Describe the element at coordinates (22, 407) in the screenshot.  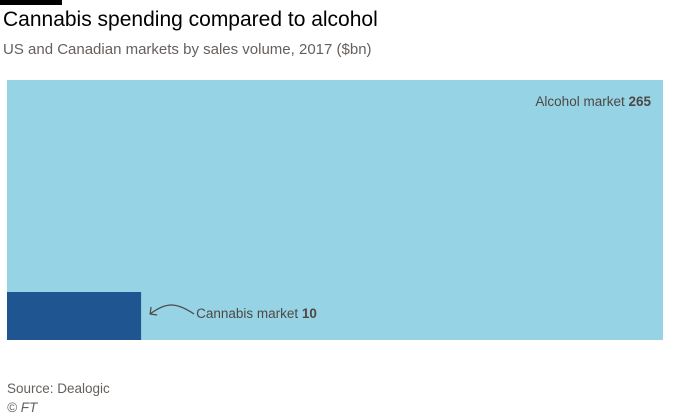
I see `copyright-credit: © FT` at that location.